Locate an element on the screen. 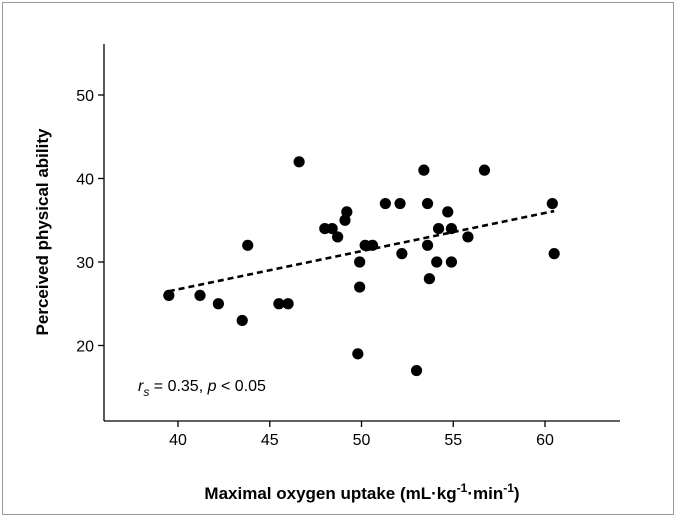 This screenshot has width=676, height=517. correlation-annotation: rs = 0.35, p < 0.05 is located at coordinates (202, 388).